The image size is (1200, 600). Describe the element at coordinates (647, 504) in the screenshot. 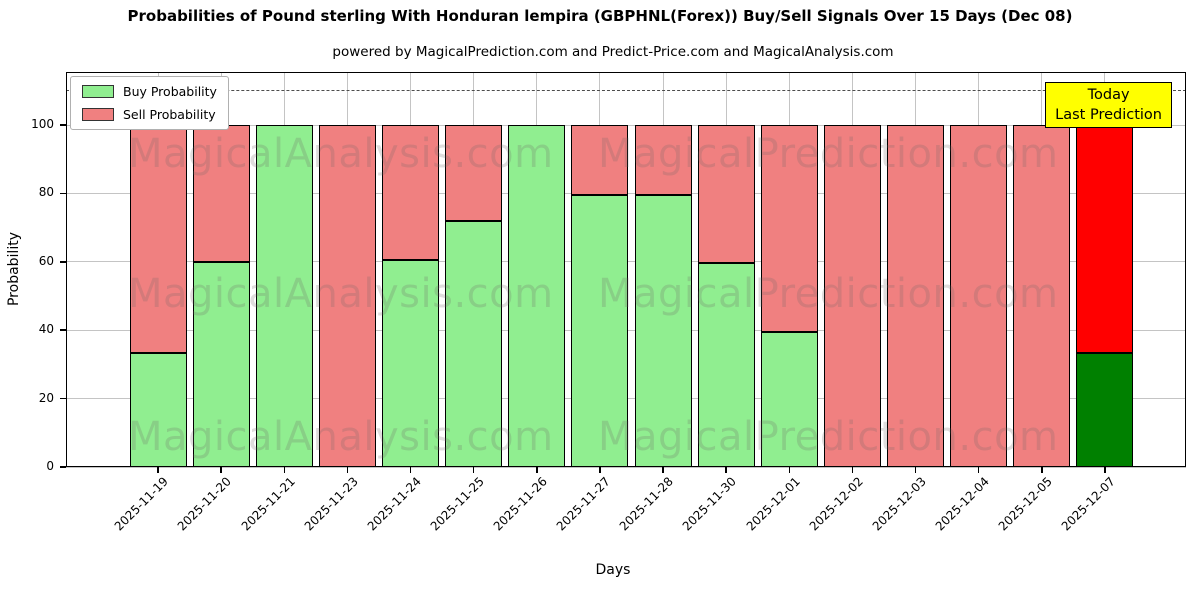

I see `x-tick-label: 2025-11-28` at that location.